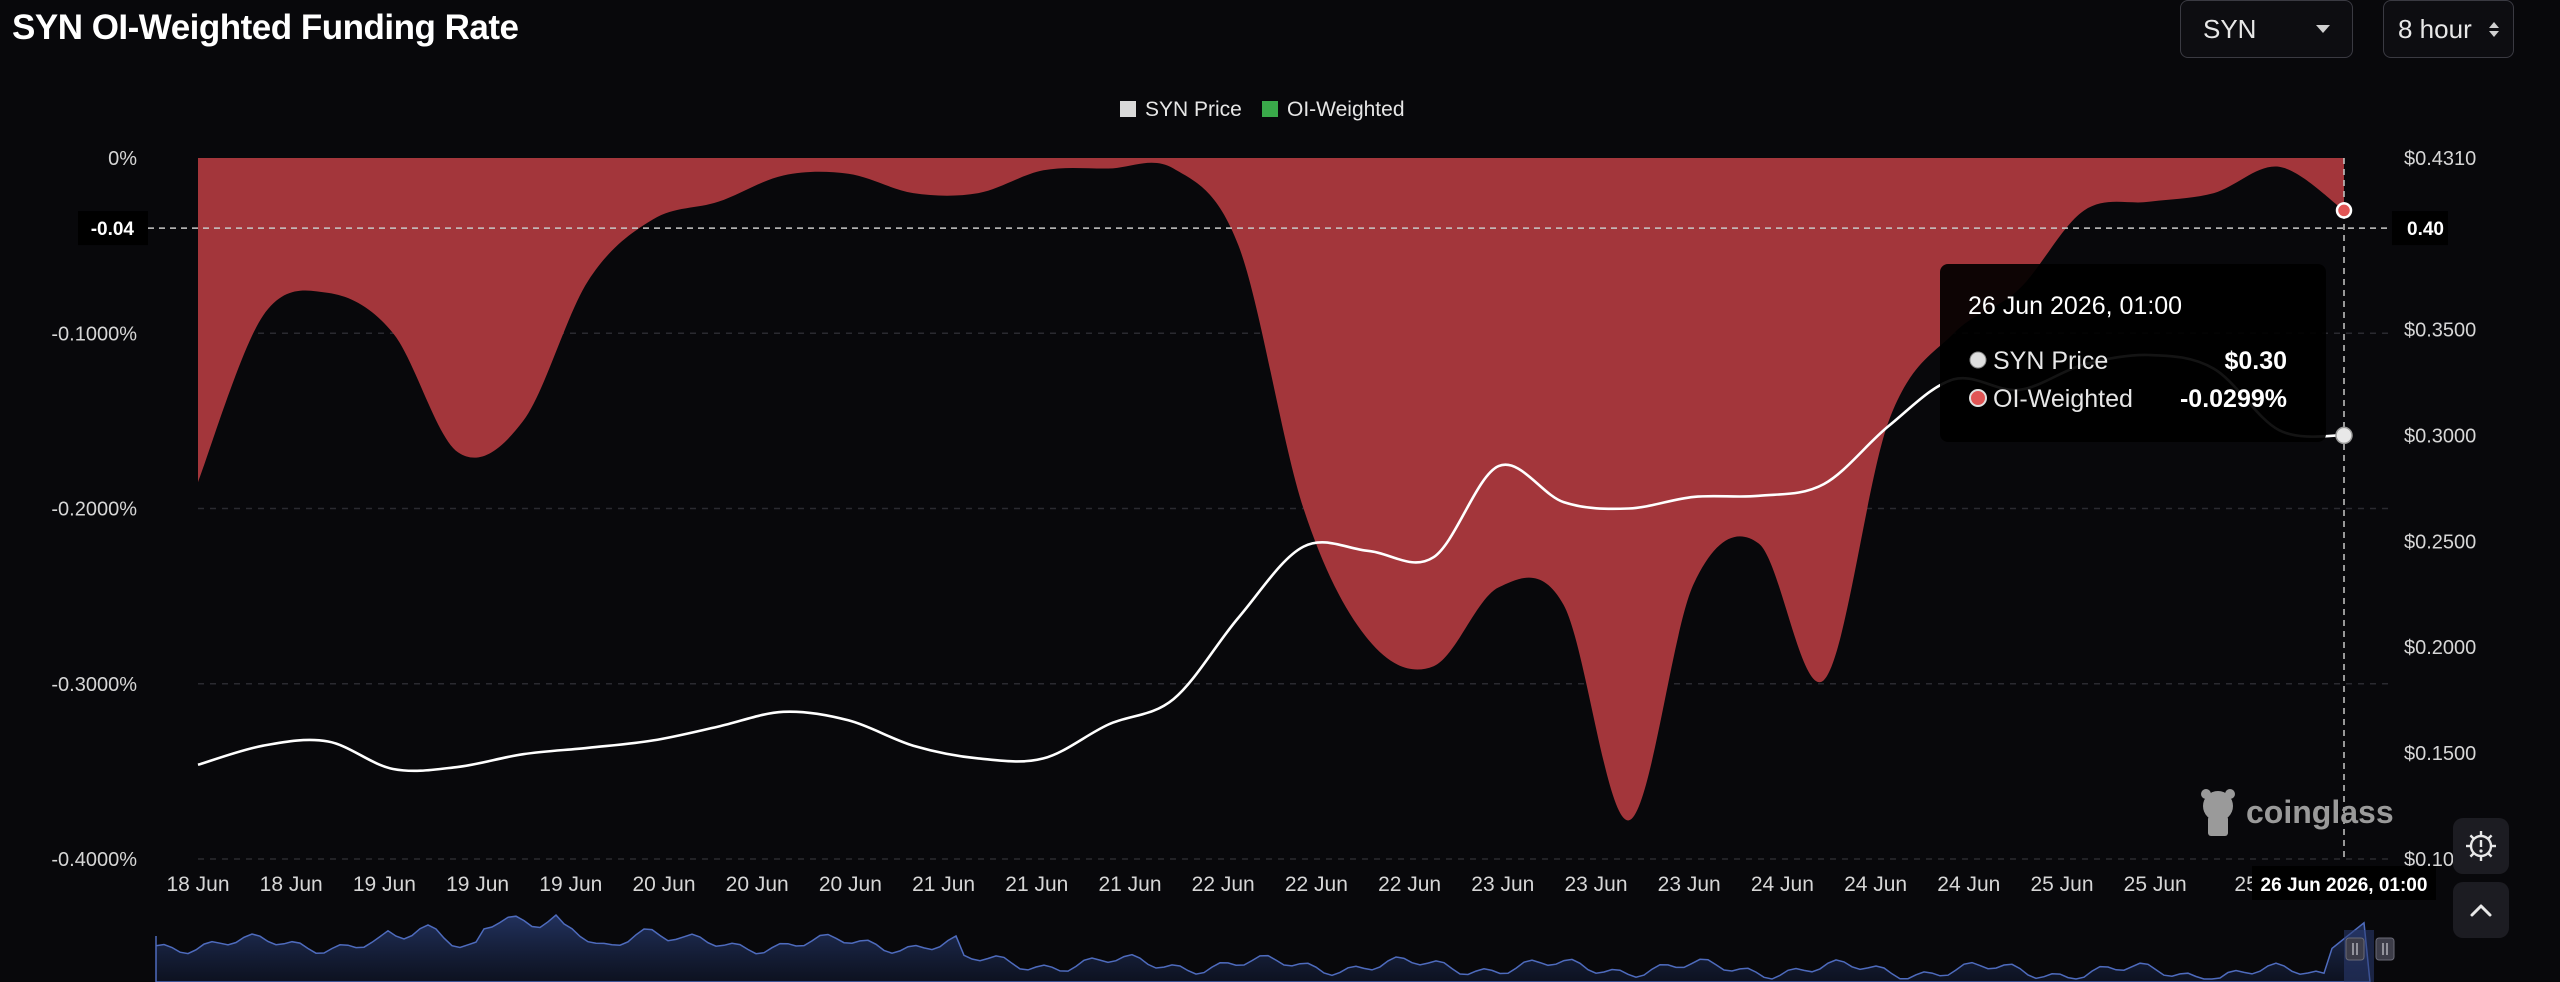 This screenshot has height=982, width=2560. What do you see at coordinates (2355, 949) in the screenshot?
I see `navigator-handle-left` at bounding box center [2355, 949].